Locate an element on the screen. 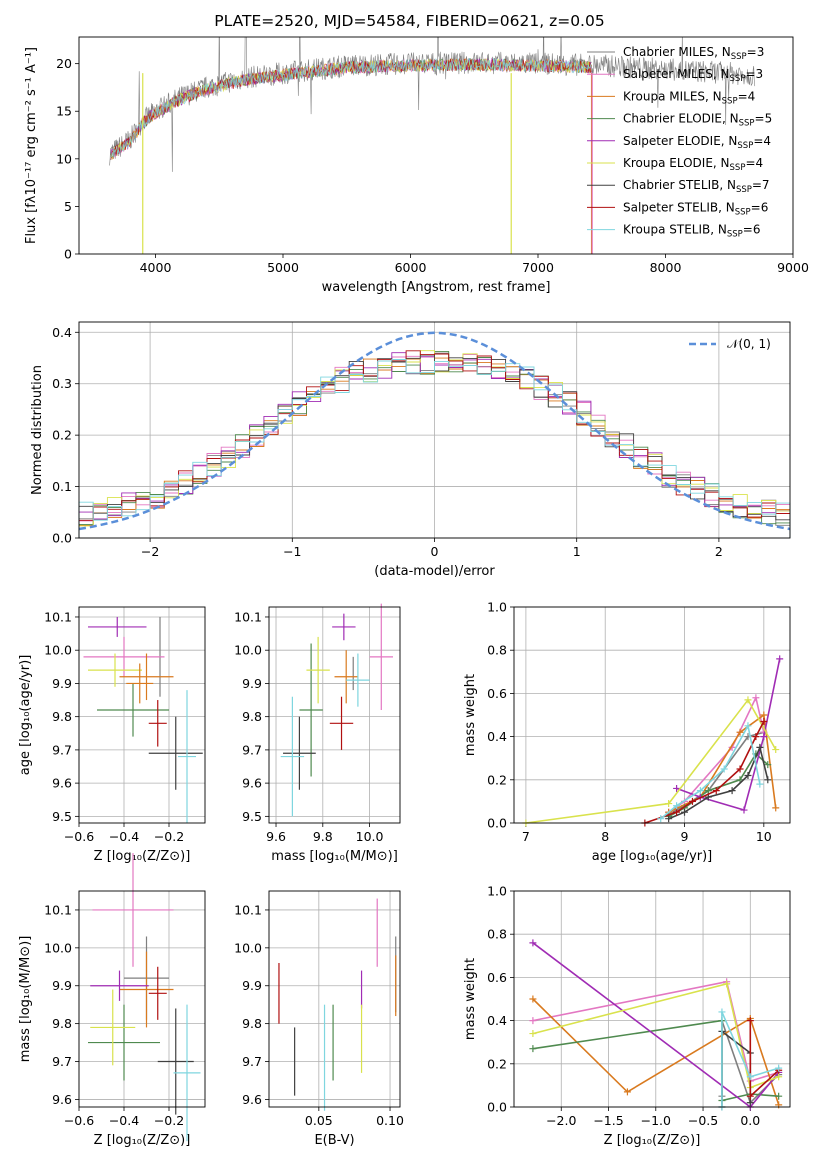 Image resolution: width=819 pixels, height=1170 pixels. mass_age-axes is located at coordinates (332, 717).